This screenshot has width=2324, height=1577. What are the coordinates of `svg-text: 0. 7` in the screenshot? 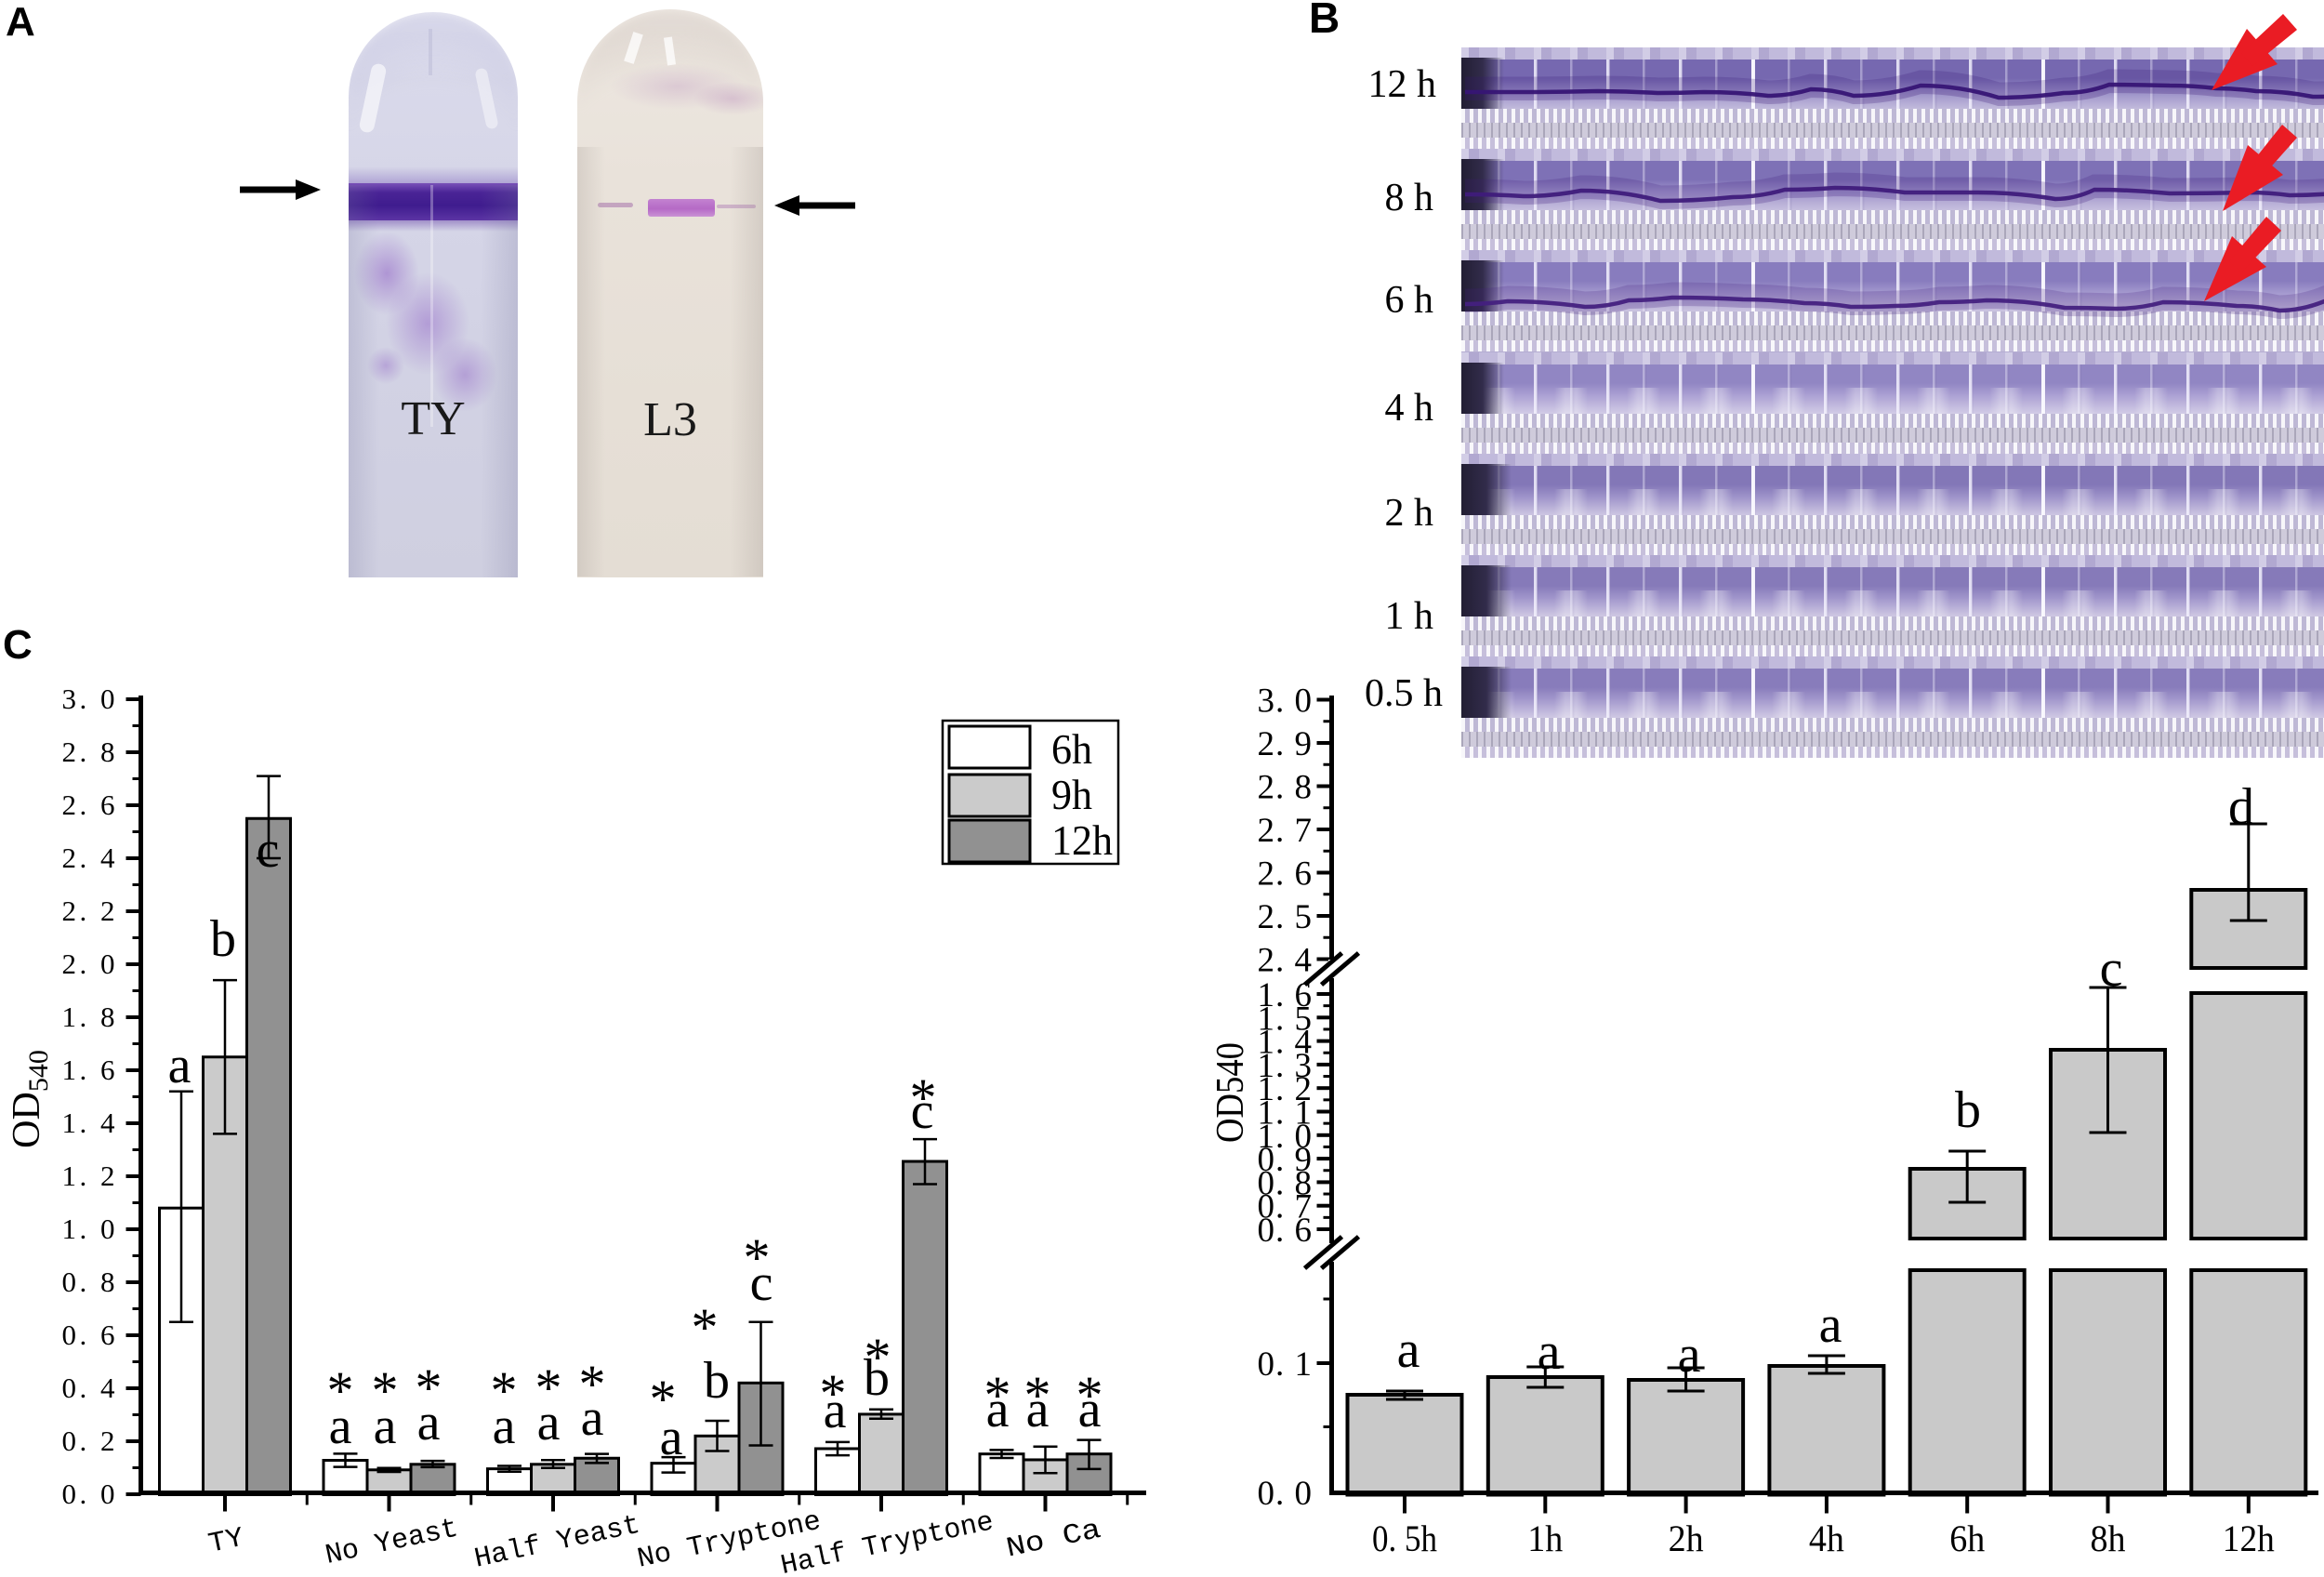 It's located at (1286, 1207).